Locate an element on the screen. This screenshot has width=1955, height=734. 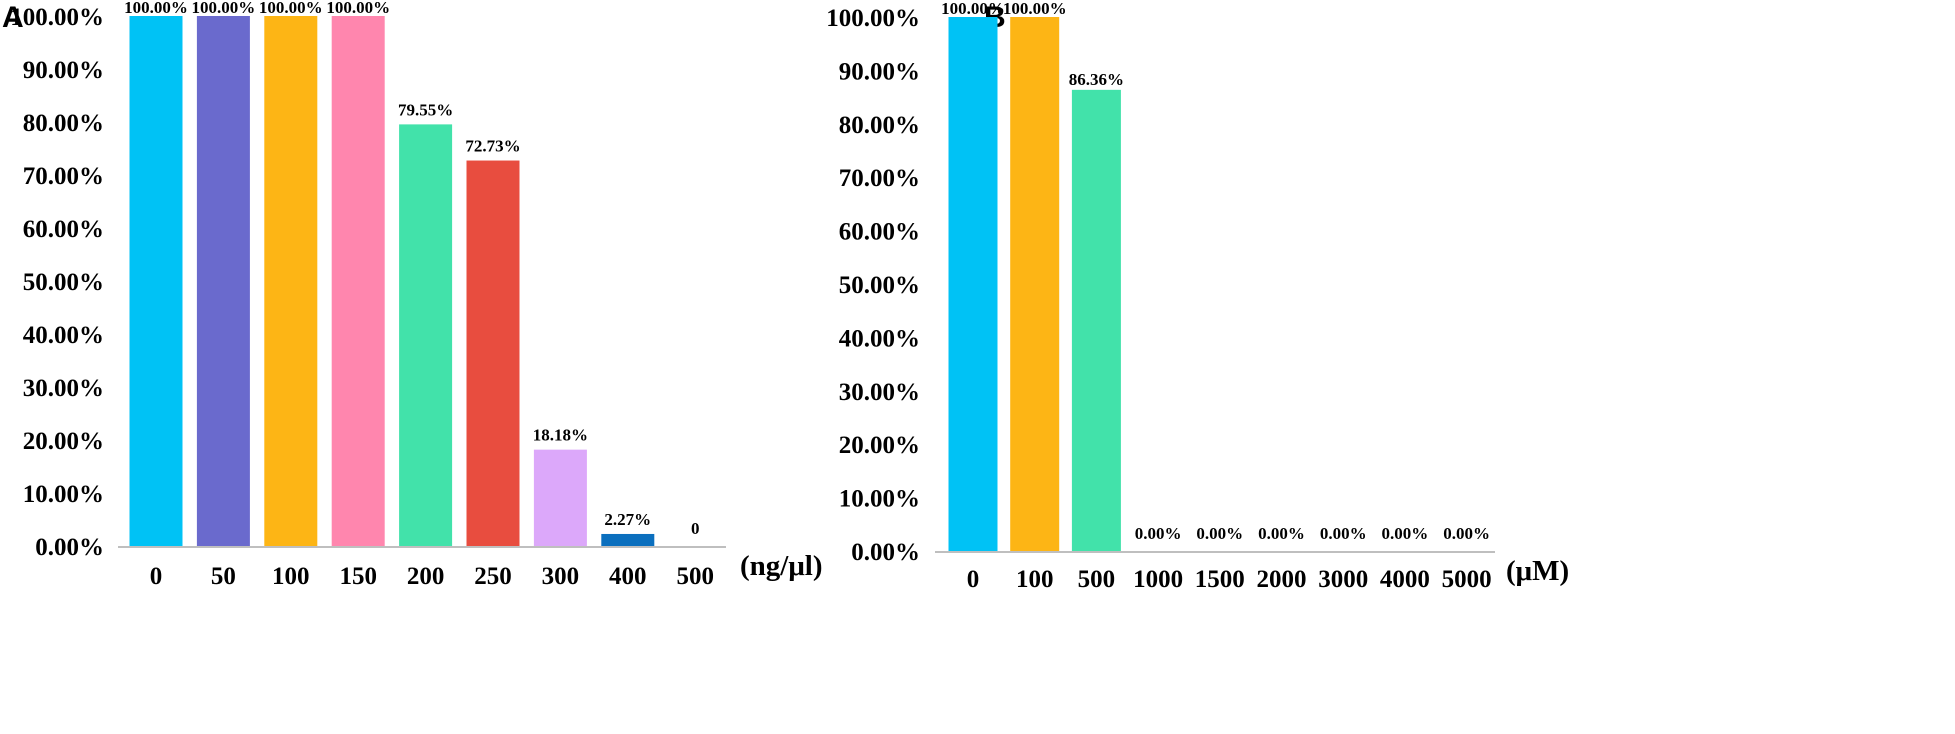
x-tick-label: 400 is located at coordinates (628, 576).